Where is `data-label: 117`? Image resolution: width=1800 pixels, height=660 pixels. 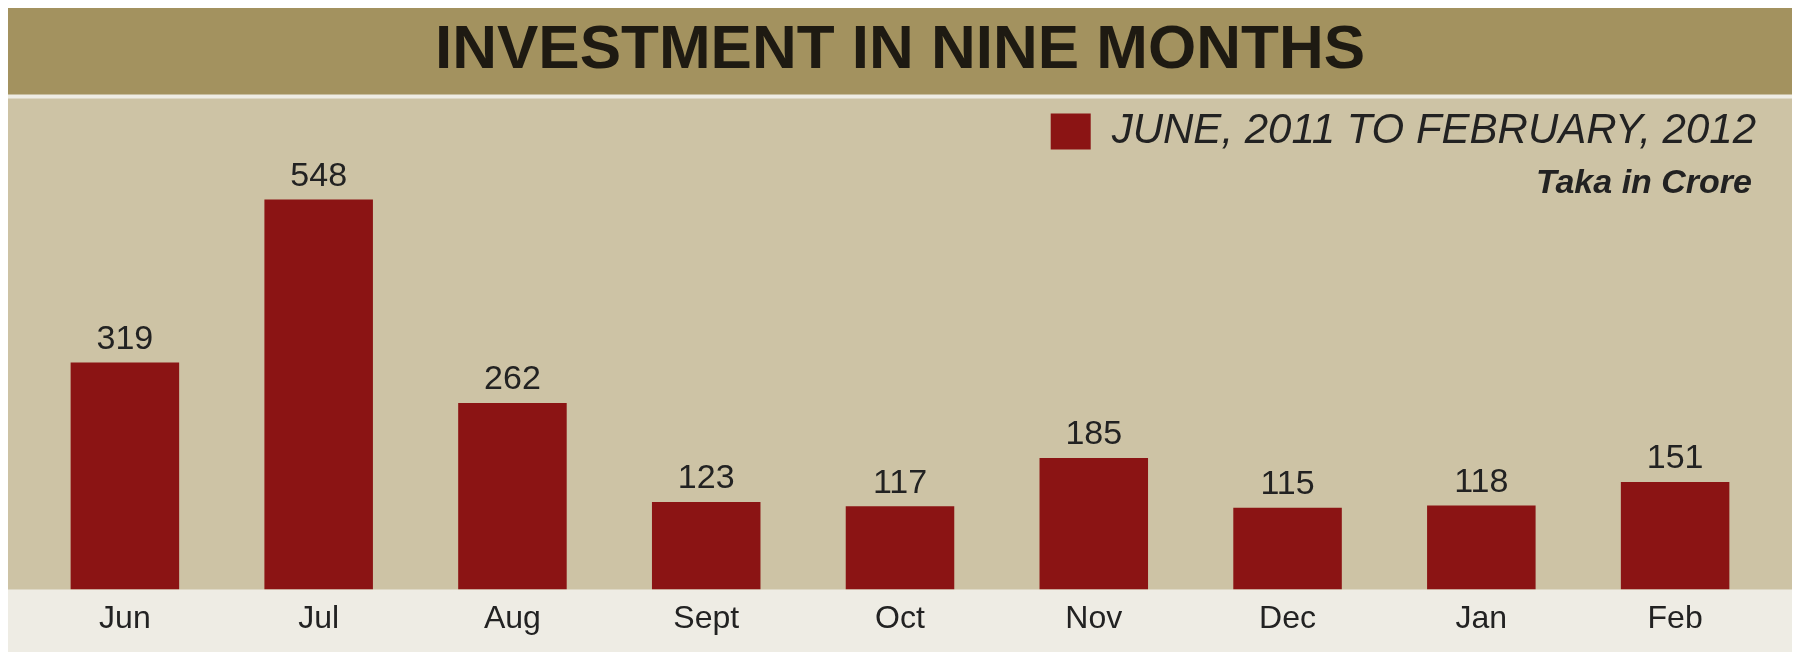
data-label: 117 is located at coordinates (900, 480).